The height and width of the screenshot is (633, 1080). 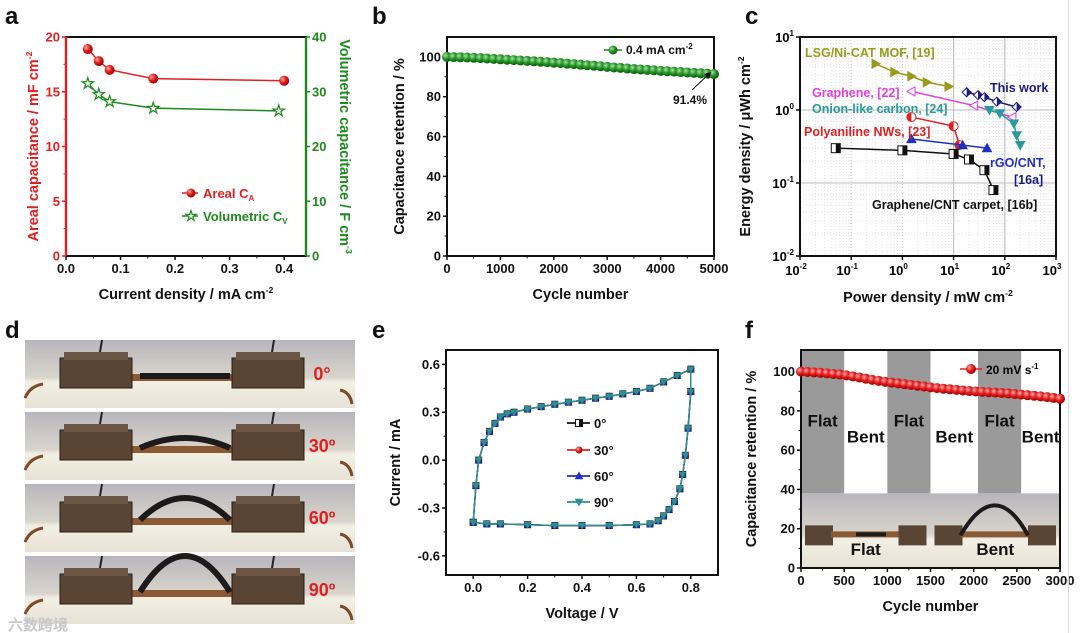 What do you see at coordinates (230, 268) in the screenshot?
I see `x-tick-label: 0.3` at bounding box center [230, 268].